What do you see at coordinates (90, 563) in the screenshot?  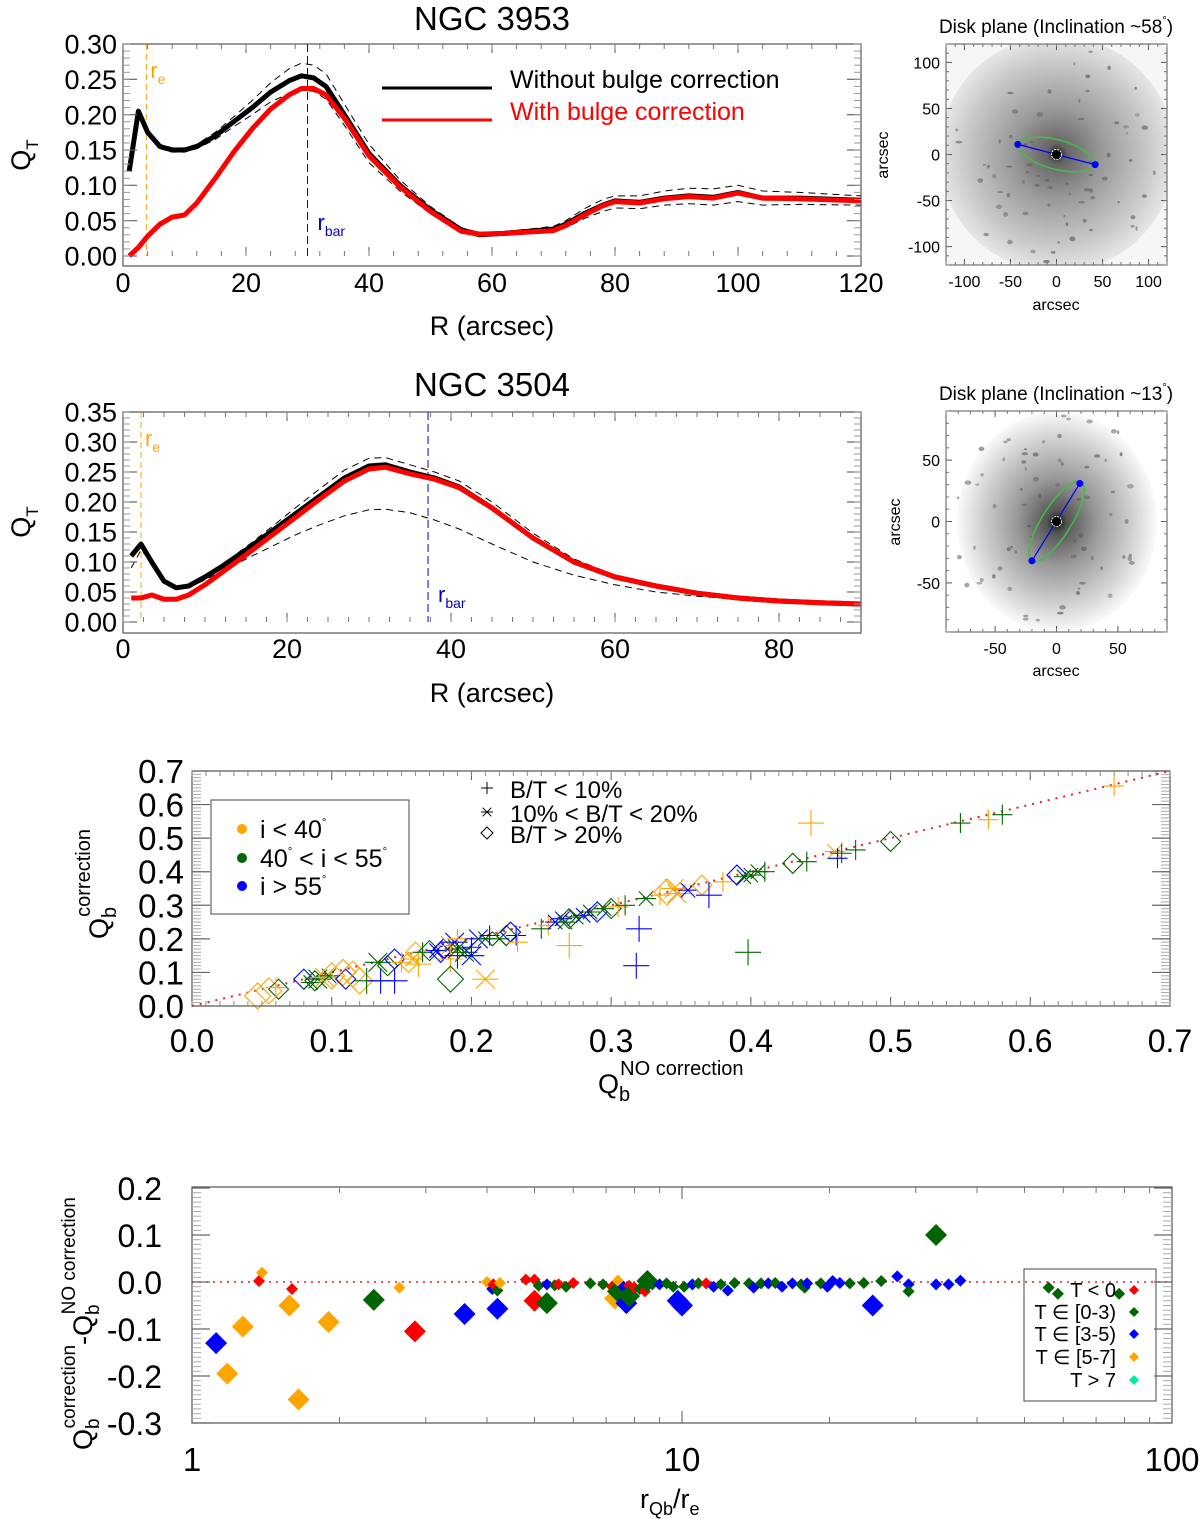 I see `y-tick-label: 0.10` at bounding box center [90, 563].